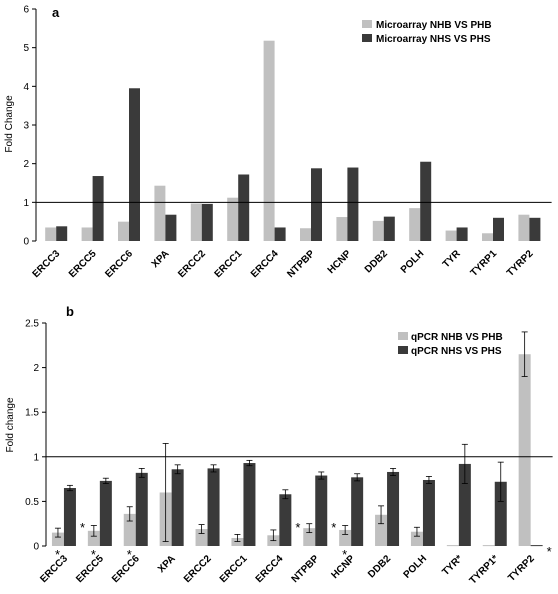 Image resolution: width=558 pixels, height=594 pixels. I want to click on y-tick-label: 0, so click(26, 242).